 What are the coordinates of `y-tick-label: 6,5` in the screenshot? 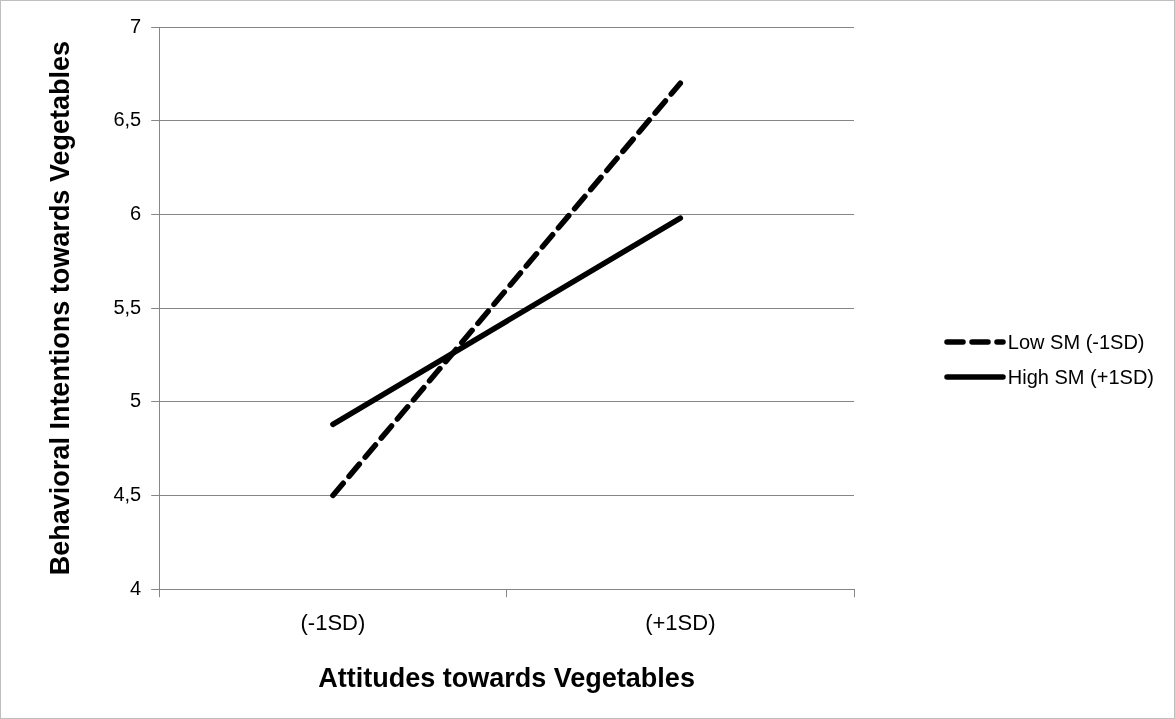 It's located at (127, 119).